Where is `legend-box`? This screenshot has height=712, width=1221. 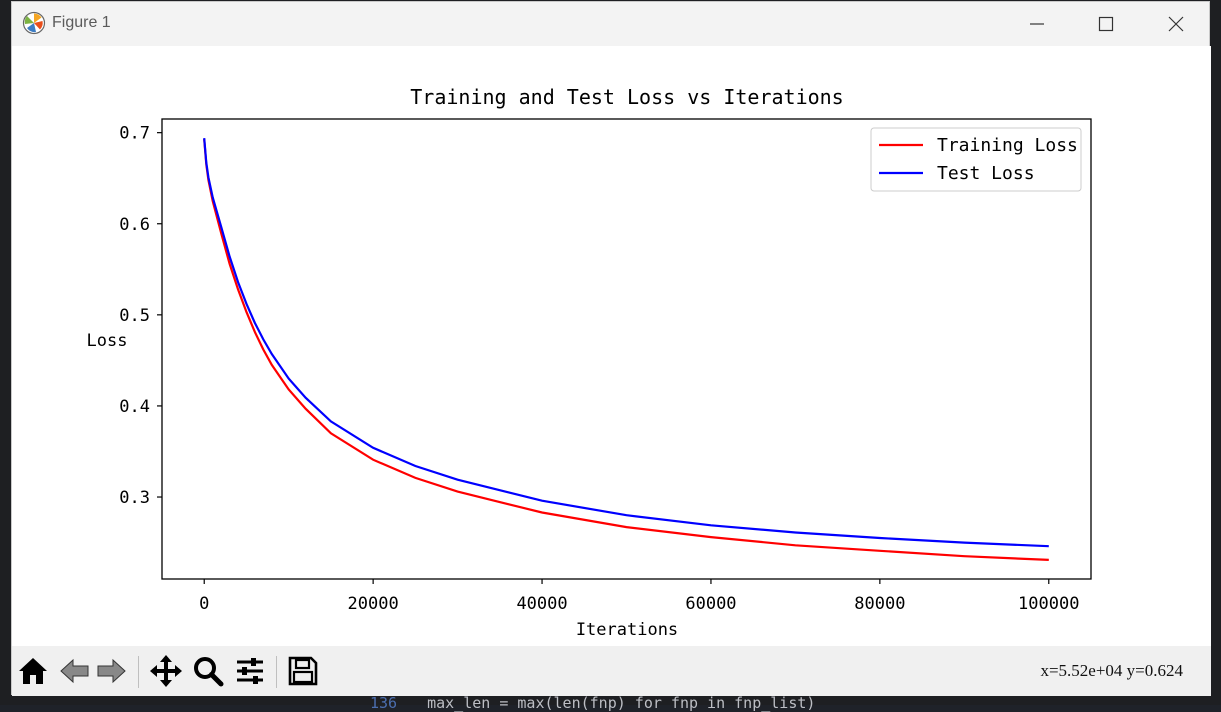 legend-box is located at coordinates (976, 159).